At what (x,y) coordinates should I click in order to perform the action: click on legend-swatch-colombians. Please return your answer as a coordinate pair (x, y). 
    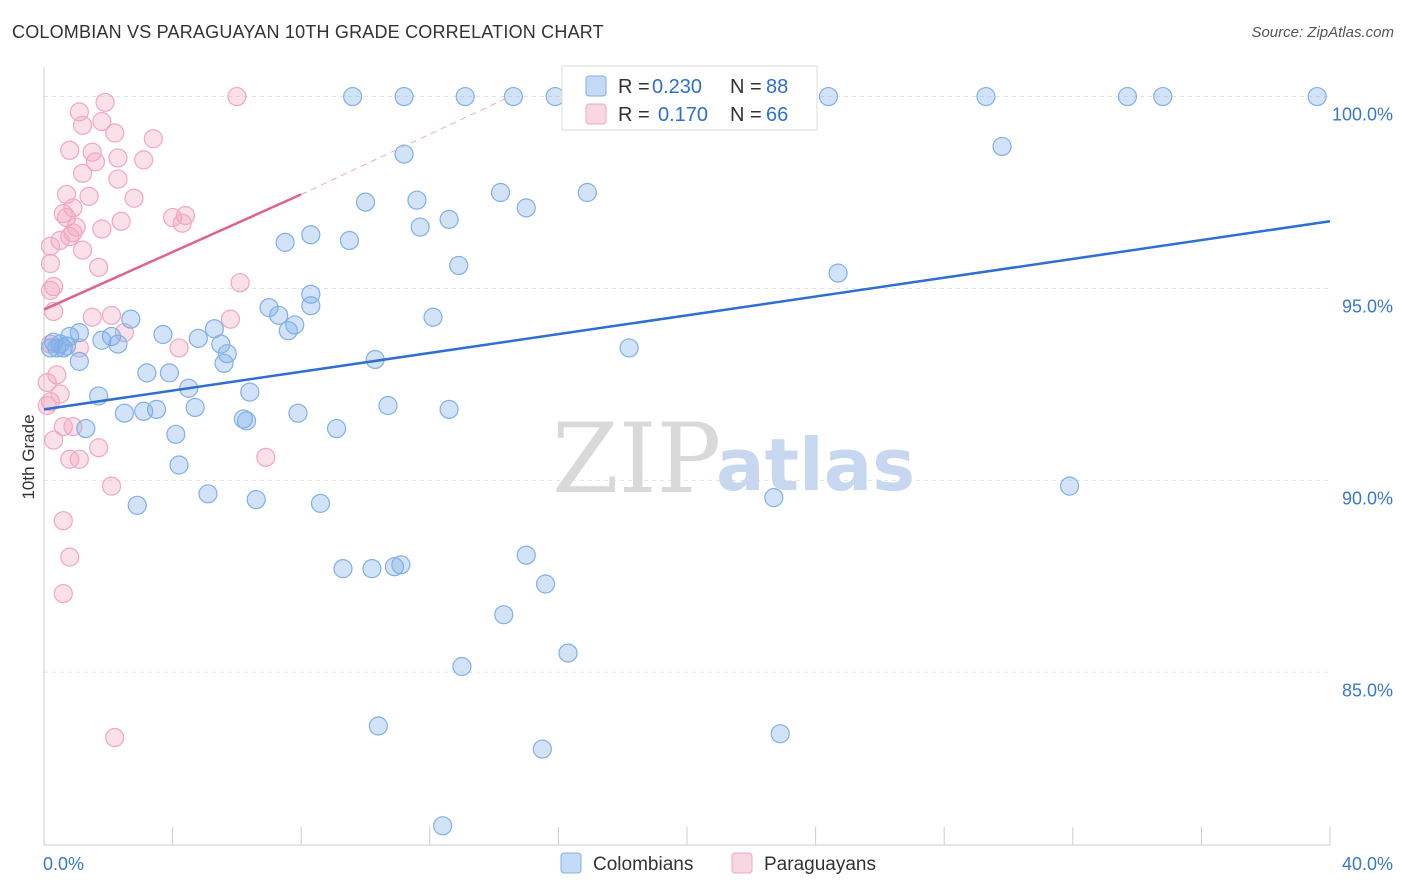
    Looking at the image, I should click on (571, 863).